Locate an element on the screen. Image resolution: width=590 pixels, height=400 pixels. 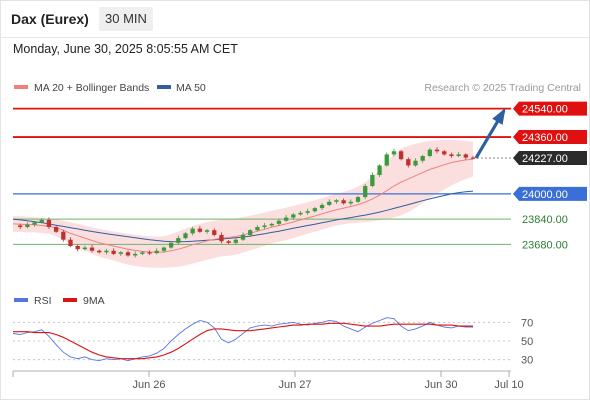
level-label-23840.00: 23840.00 is located at coordinates (545, 220).